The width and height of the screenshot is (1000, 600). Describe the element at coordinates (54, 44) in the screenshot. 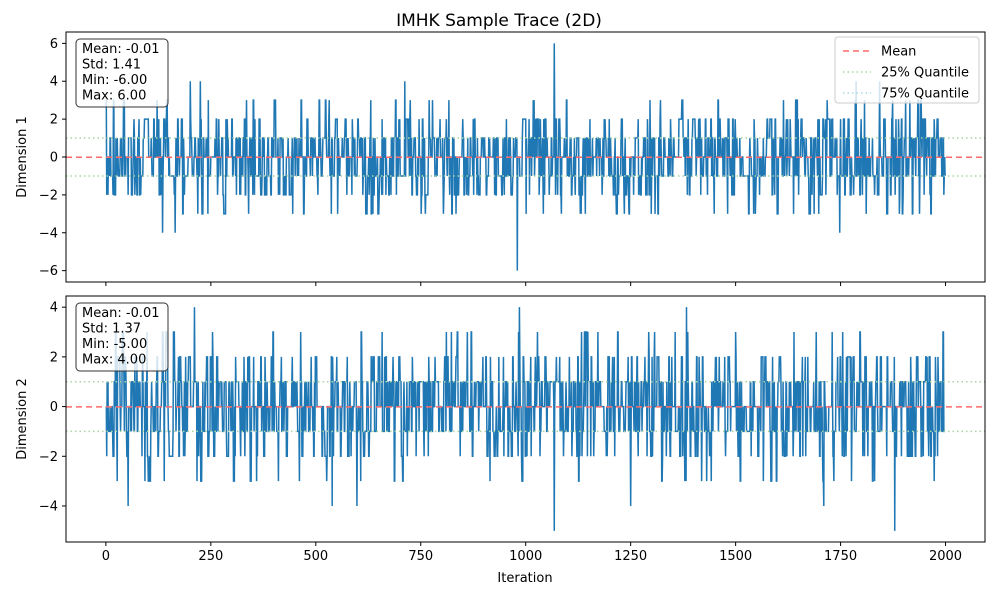

I see `y-tick-label: 6` at that location.